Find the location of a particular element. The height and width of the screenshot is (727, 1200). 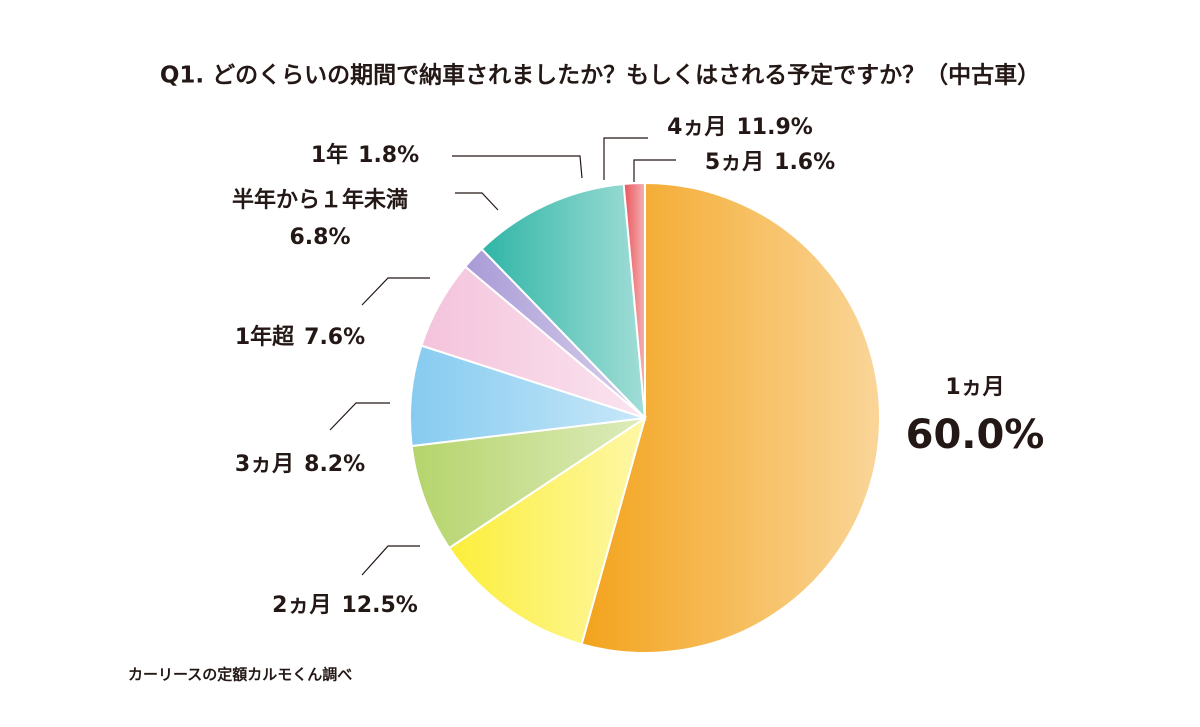

value-label: 12.5% is located at coordinates (379, 605).